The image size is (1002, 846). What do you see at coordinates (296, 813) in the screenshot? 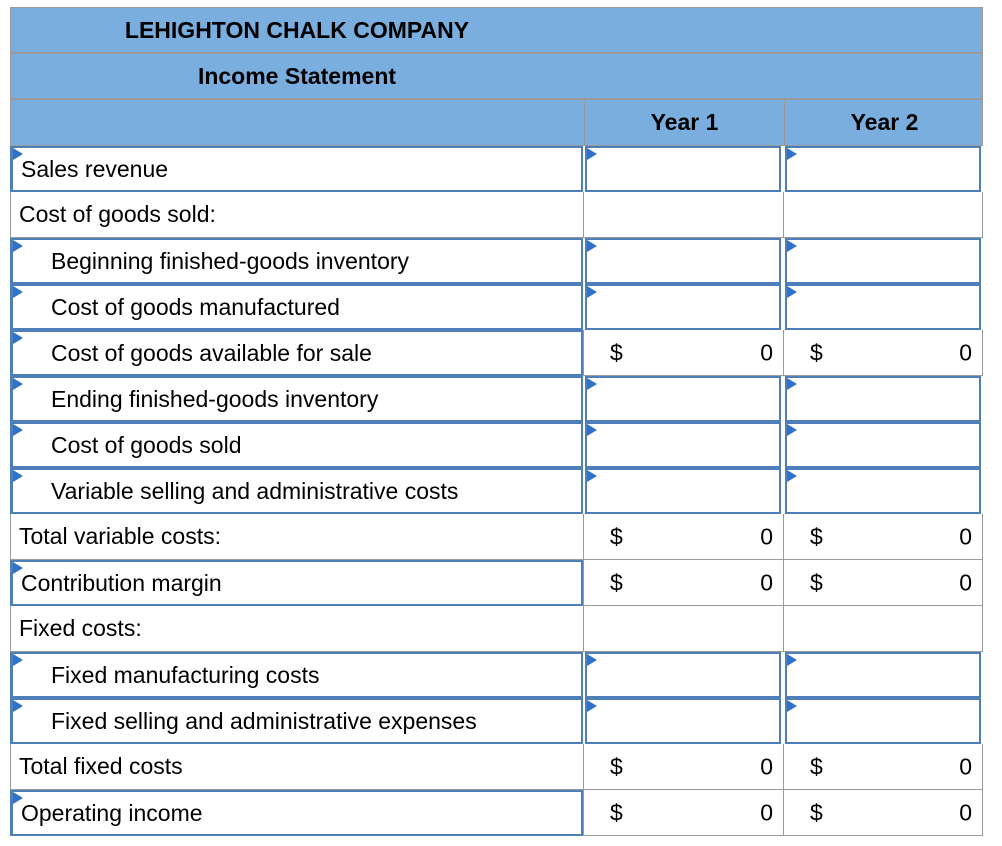
I see `row-label-input: Operating income` at bounding box center [296, 813].